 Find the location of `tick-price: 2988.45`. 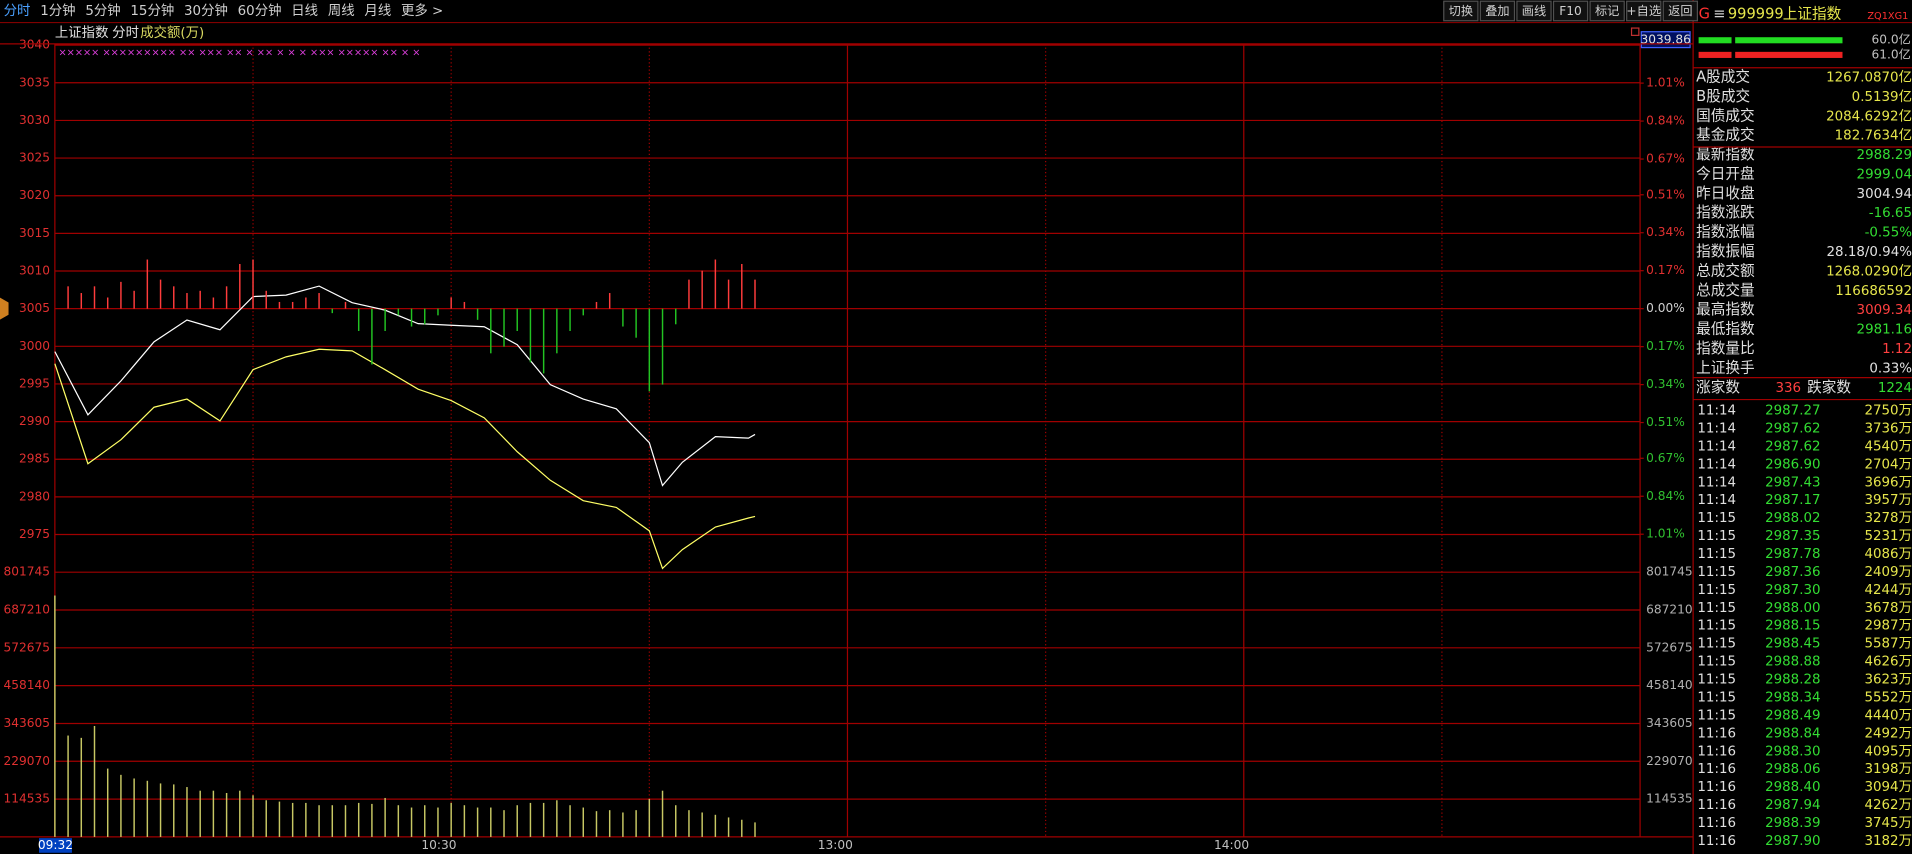

tick-price: 2988.45 is located at coordinates (1792, 644).